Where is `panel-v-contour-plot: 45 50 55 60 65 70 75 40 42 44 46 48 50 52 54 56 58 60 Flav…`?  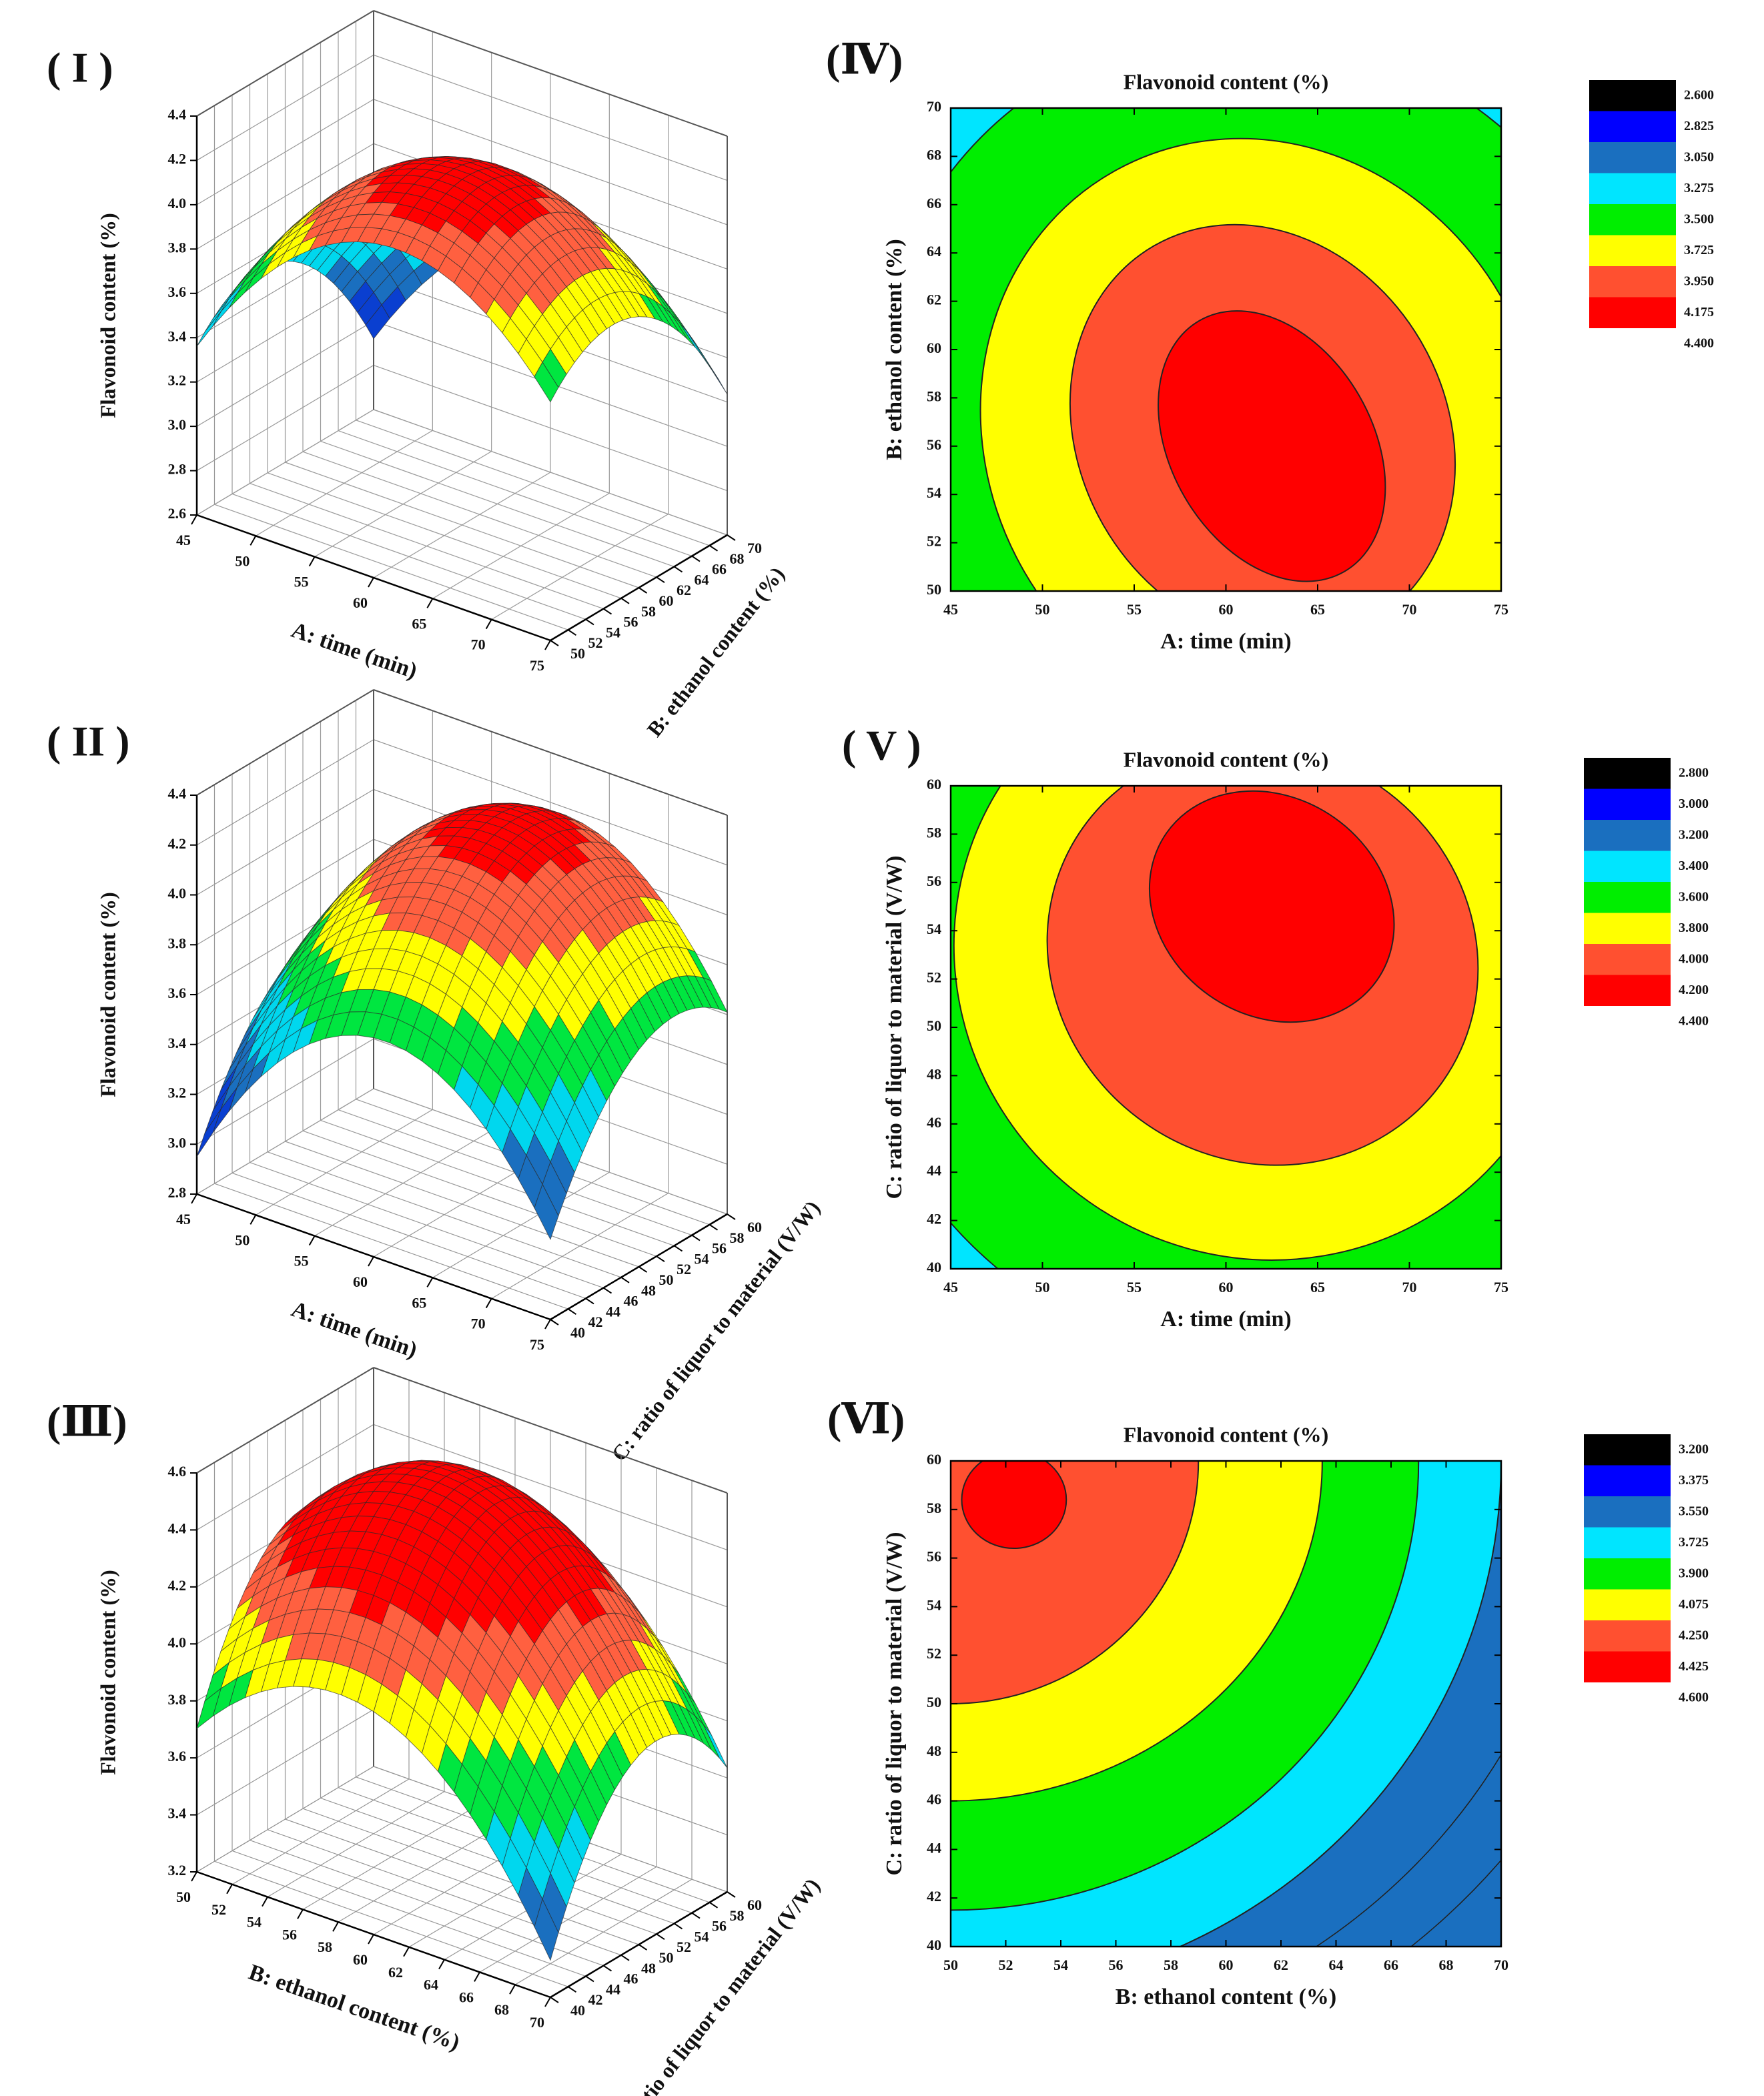
panel-v-contour-plot: 45 50 55 60 65 70 75 40 42 44 46 48 50 52 54 56 58 60 Flav… is located at coordinates (1275, 1027).